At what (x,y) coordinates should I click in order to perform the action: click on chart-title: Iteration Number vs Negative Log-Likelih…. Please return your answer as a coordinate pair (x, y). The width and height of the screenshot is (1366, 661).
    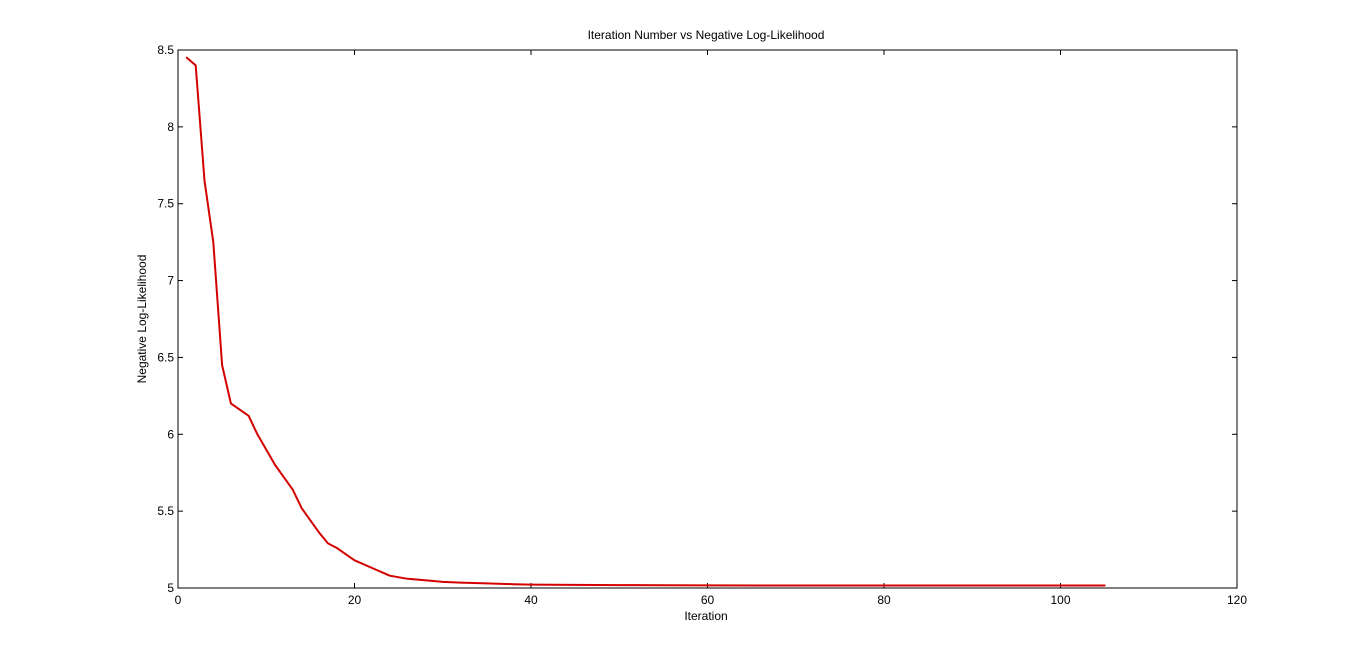
    Looking at the image, I should click on (706, 35).